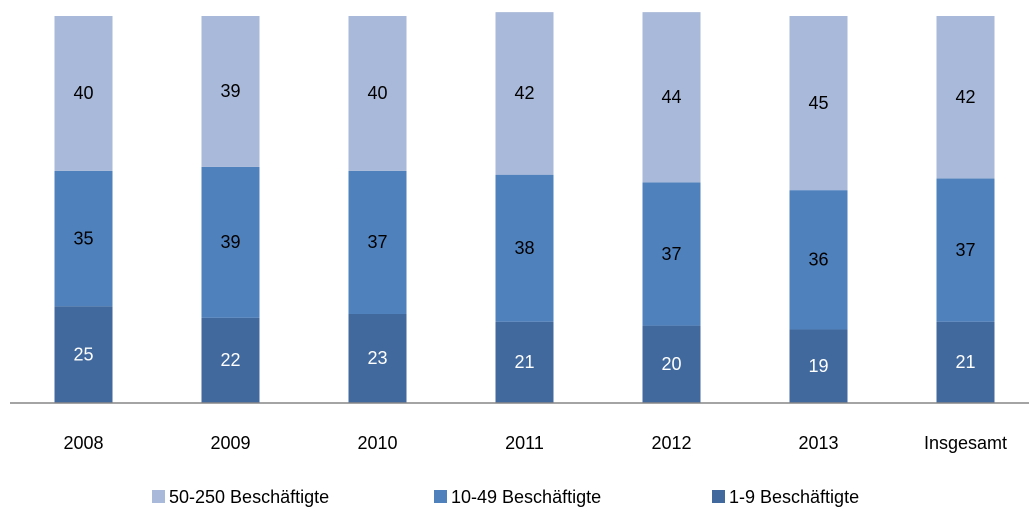 The image size is (1029, 513). Describe the element at coordinates (83, 443) in the screenshot. I see `x-tick-label: 2008` at that location.